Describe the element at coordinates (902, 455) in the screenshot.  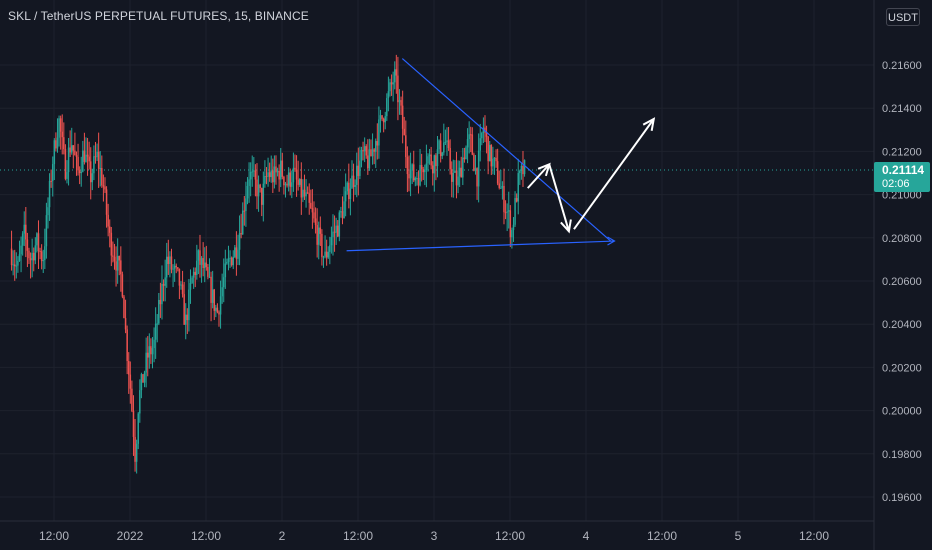
I see `price-tick-label: 0.19800` at that location.